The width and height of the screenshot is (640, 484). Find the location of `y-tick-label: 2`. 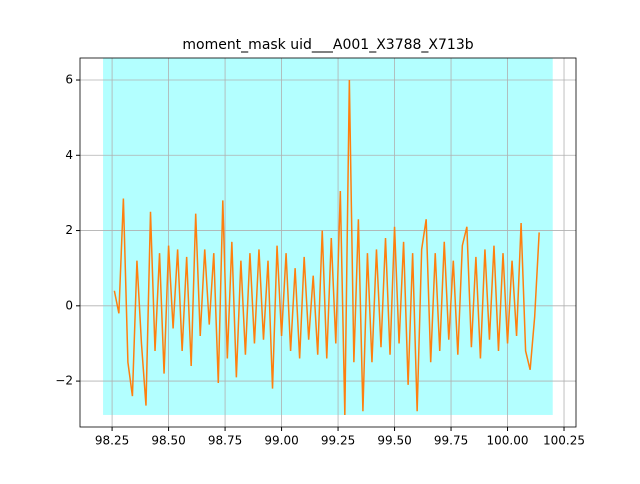

y-tick-label: 2 is located at coordinates (69, 230).